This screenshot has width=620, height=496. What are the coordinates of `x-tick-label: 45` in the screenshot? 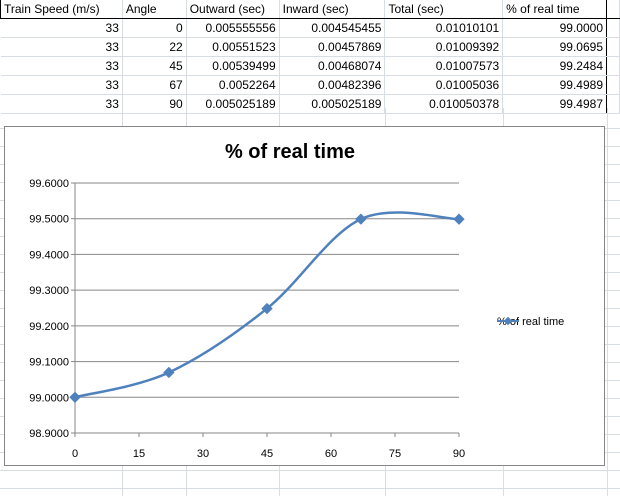 It's located at (267, 454).